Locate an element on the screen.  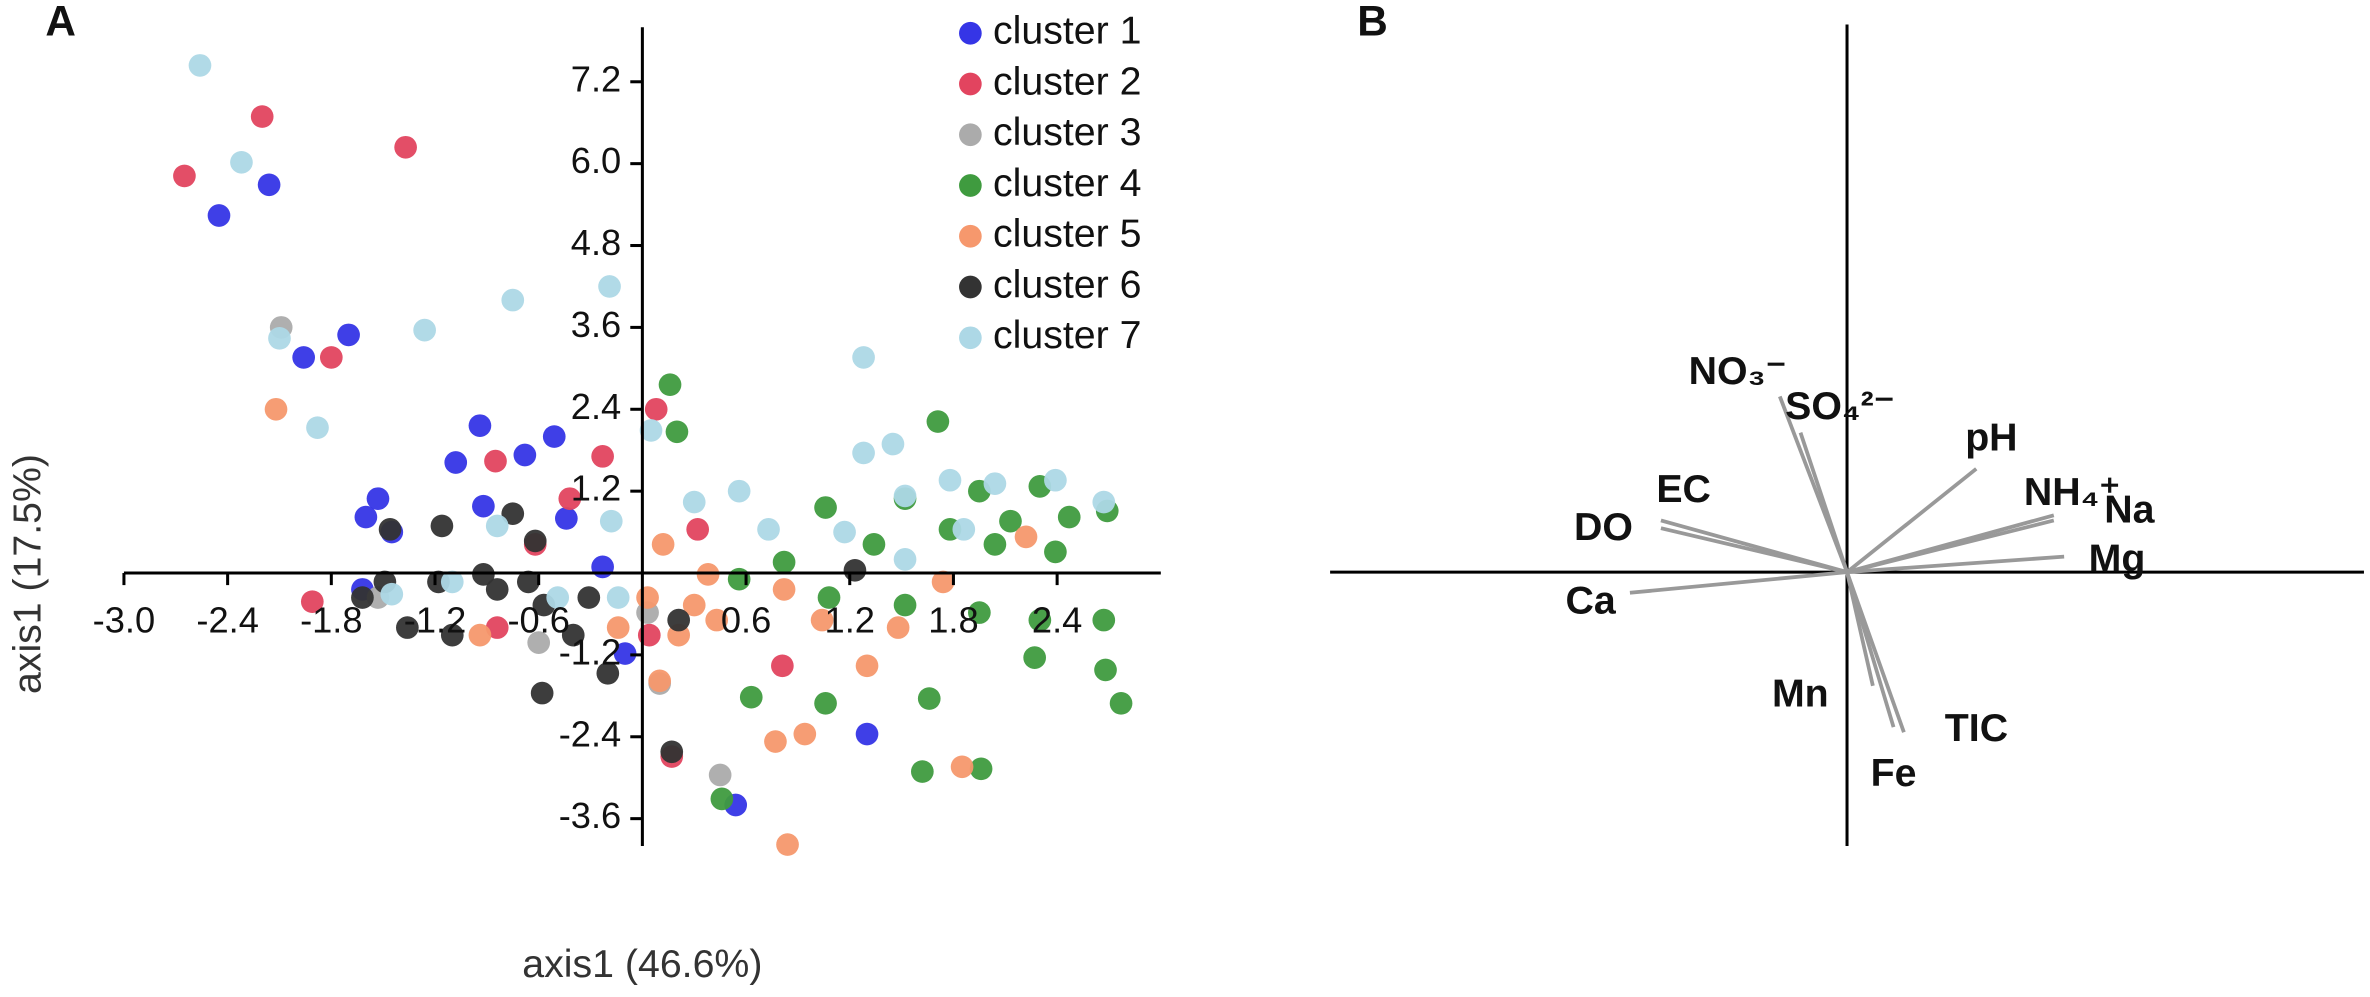
y-tick-label: 2.4 is located at coordinates (596, 406).